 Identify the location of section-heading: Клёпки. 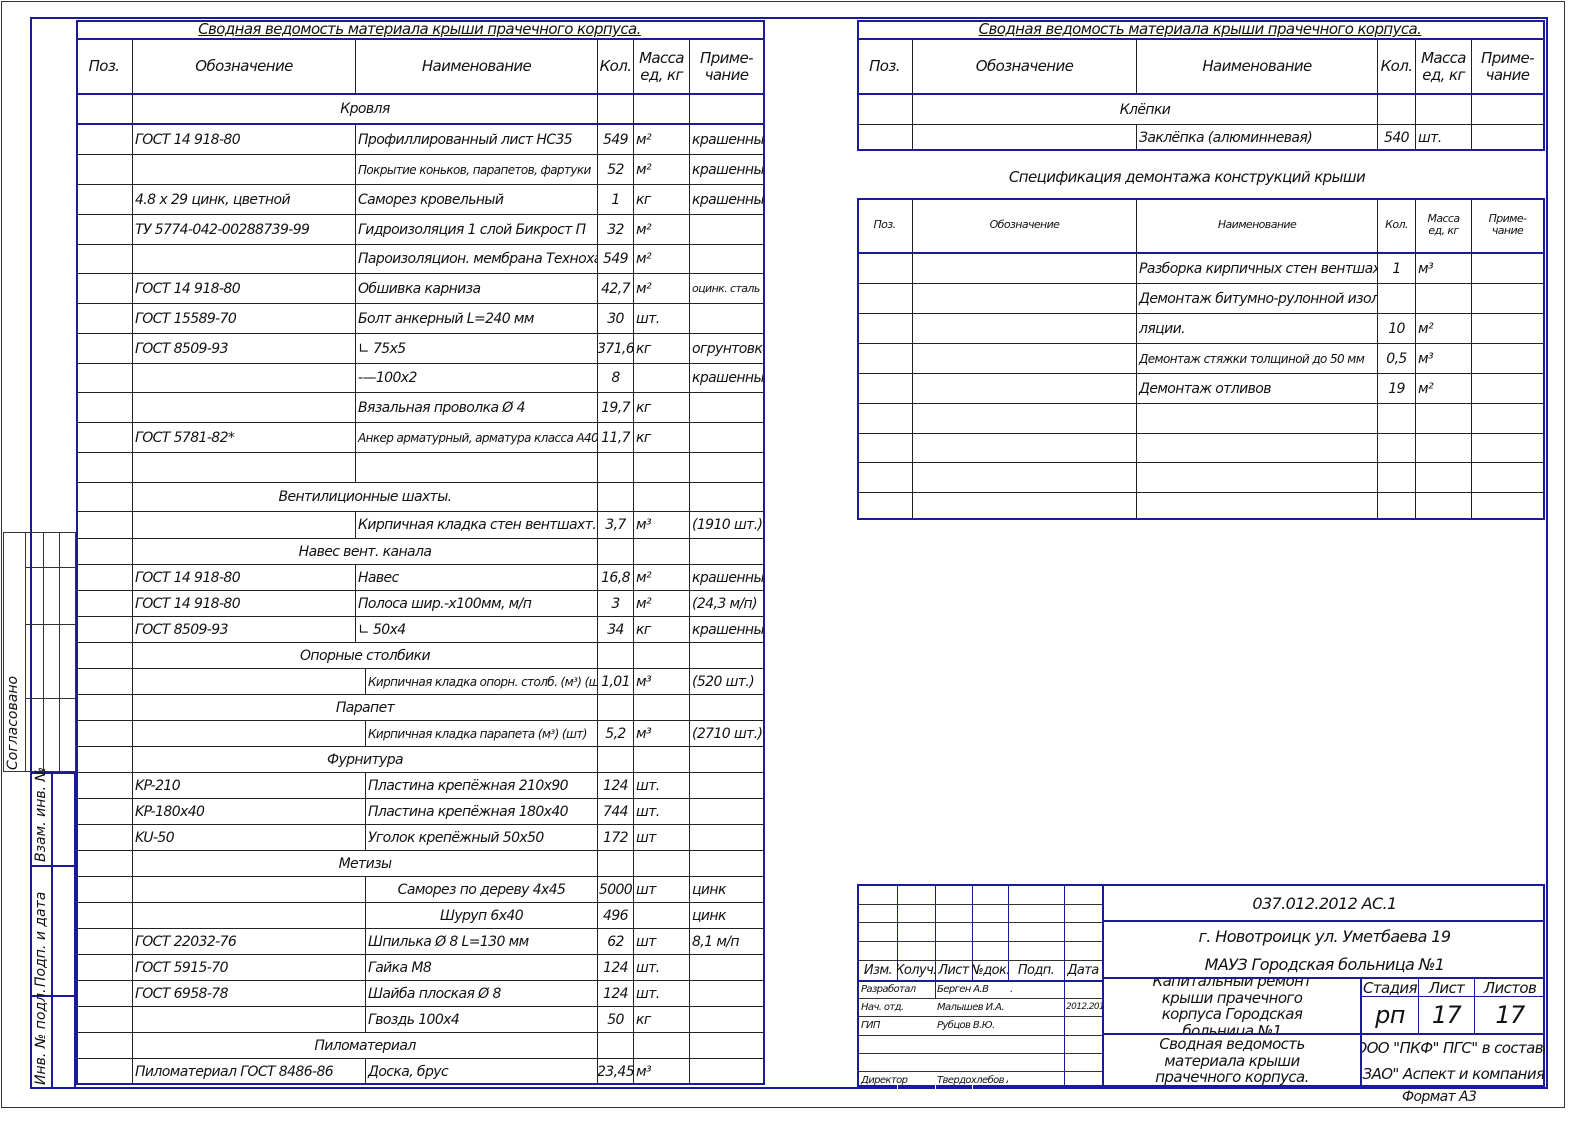
(1145, 110).